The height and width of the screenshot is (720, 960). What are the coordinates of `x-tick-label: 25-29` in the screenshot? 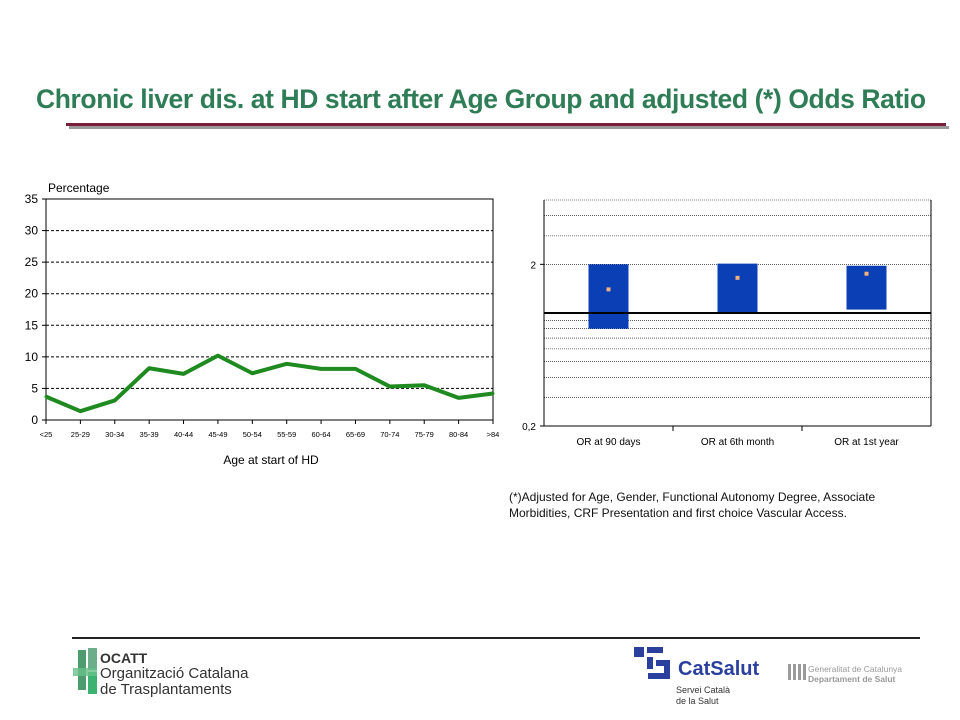 It's located at (80, 434).